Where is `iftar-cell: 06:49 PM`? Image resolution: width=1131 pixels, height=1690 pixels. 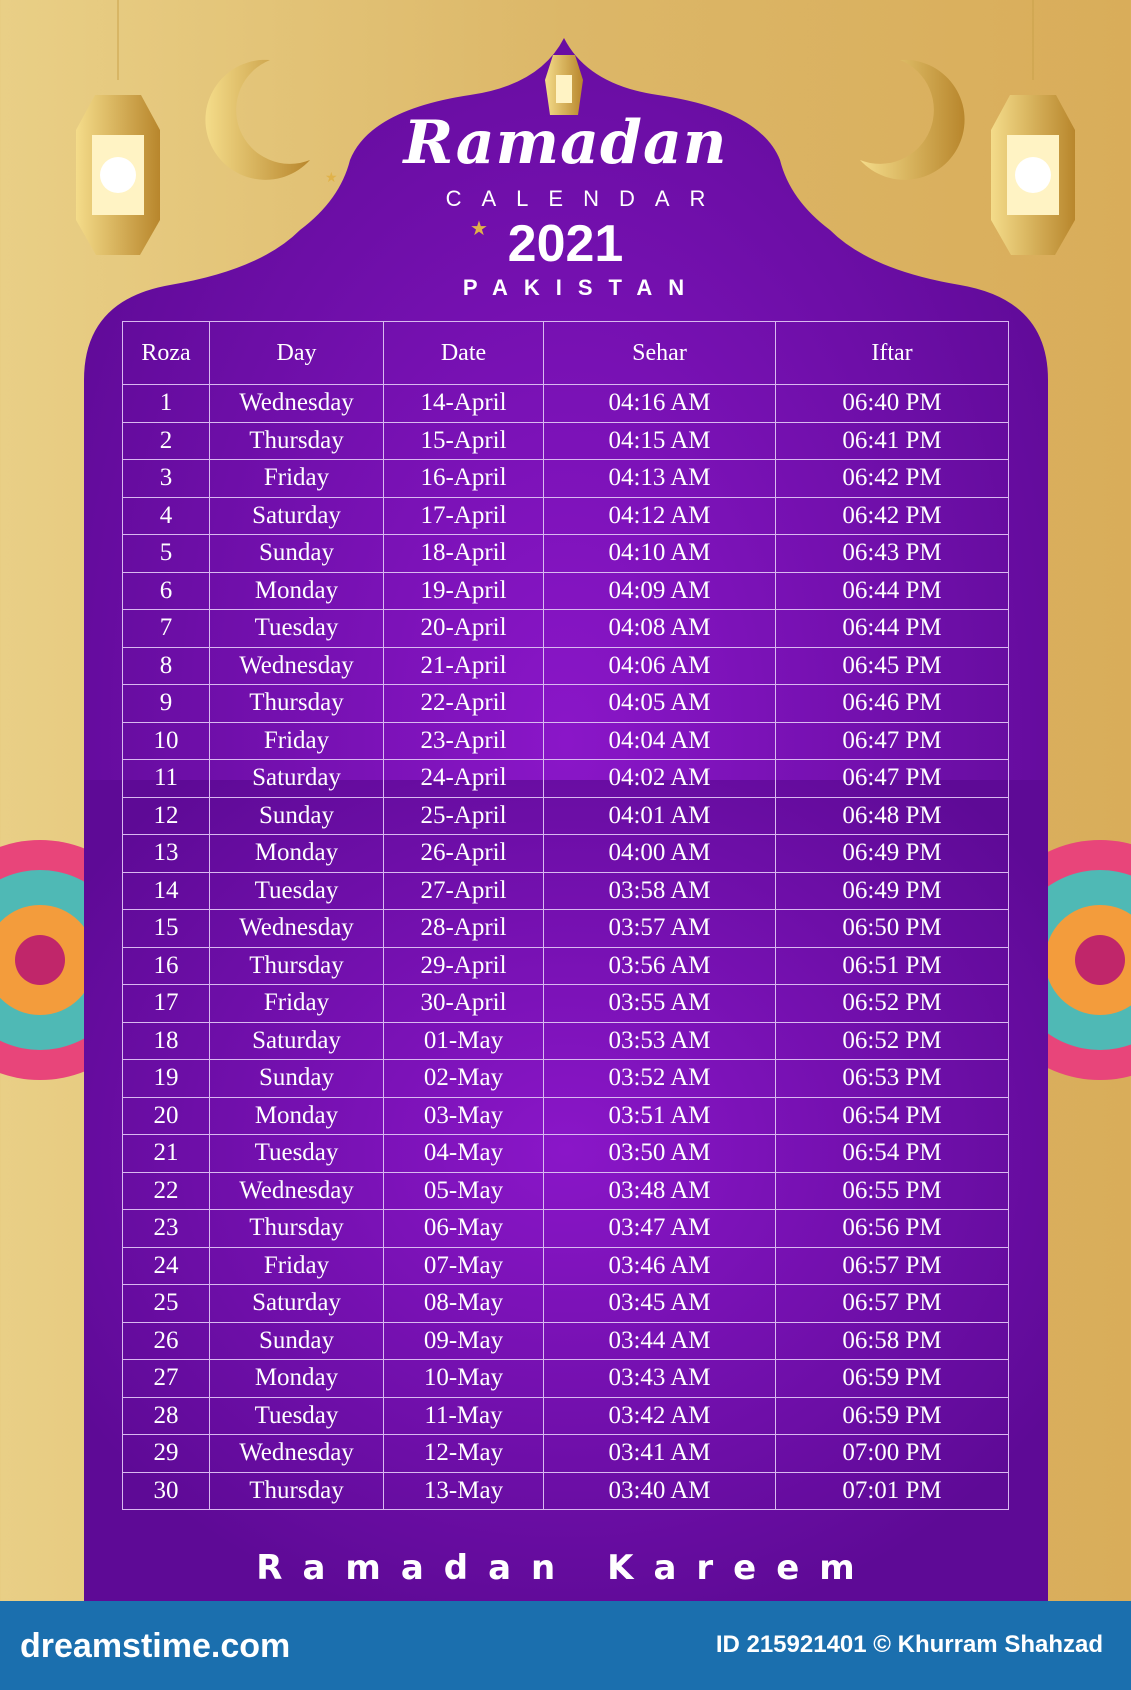 iftar-cell: 06:49 PM is located at coordinates (892, 890).